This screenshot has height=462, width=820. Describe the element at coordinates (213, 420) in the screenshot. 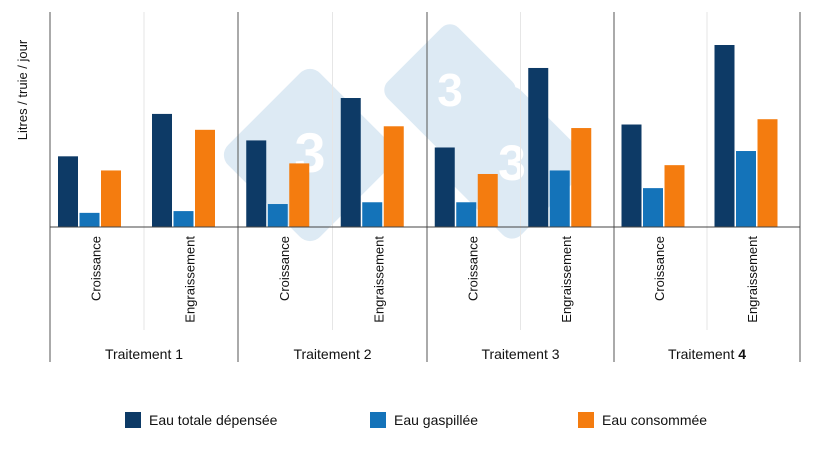

I see `legend-label: Eau totale dépensée` at that location.